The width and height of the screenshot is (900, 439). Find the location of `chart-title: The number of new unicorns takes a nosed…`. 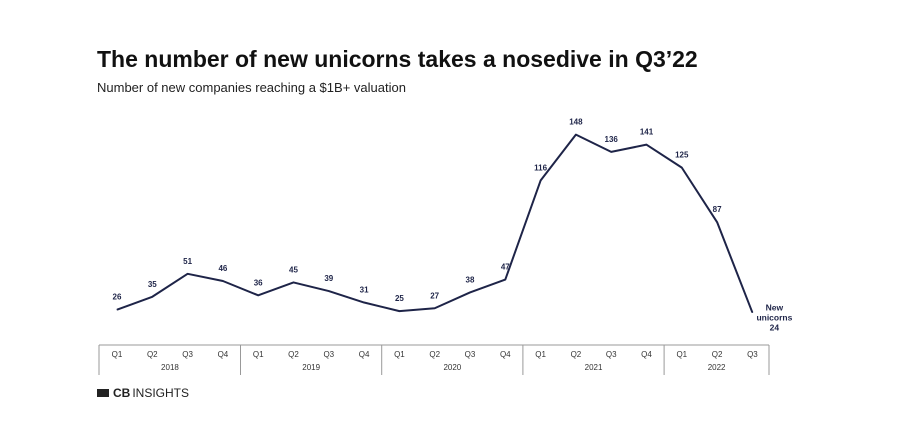

chart-title: The number of new unicorns takes a nosed… is located at coordinates (397, 59).